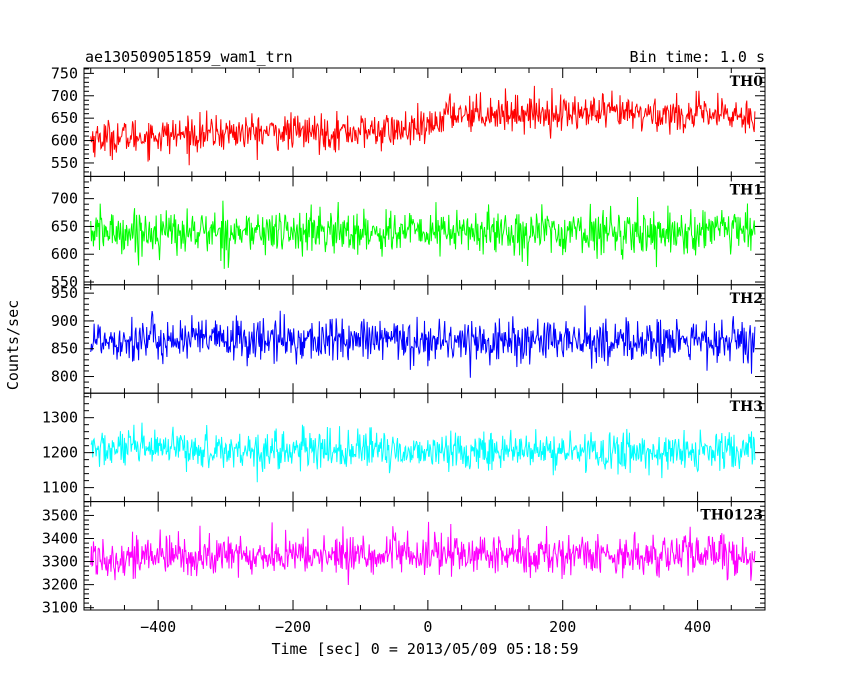  What do you see at coordinates (562, 627) in the screenshot?
I see `x-tick-label: 200` at bounding box center [562, 627].